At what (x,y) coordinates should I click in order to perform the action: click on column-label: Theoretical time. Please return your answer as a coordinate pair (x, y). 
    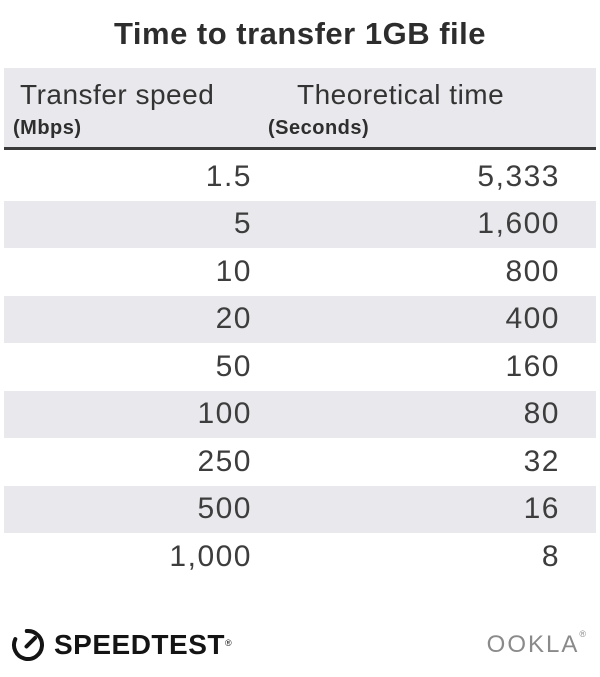
    Looking at the image, I should click on (401, 94).